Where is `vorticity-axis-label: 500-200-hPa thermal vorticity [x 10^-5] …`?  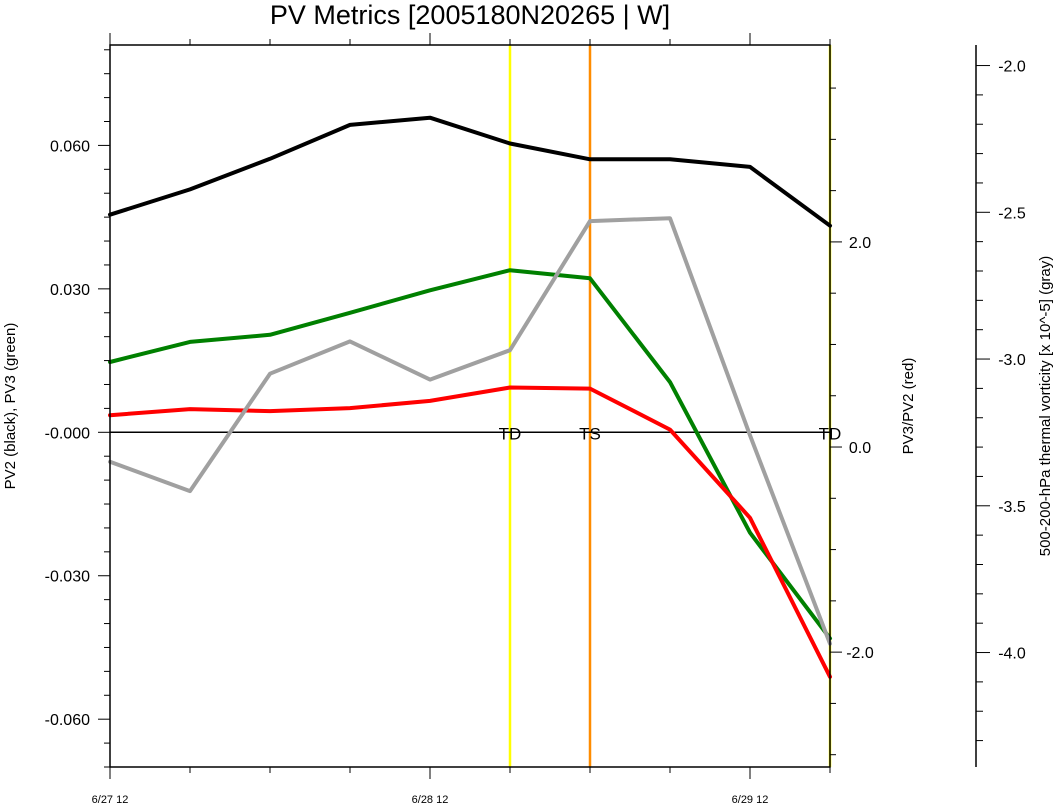 vorticity-axis-label: 500-200-hPa thermal vorticity [x 10^-5] … is located at coordinates (1045, 406).